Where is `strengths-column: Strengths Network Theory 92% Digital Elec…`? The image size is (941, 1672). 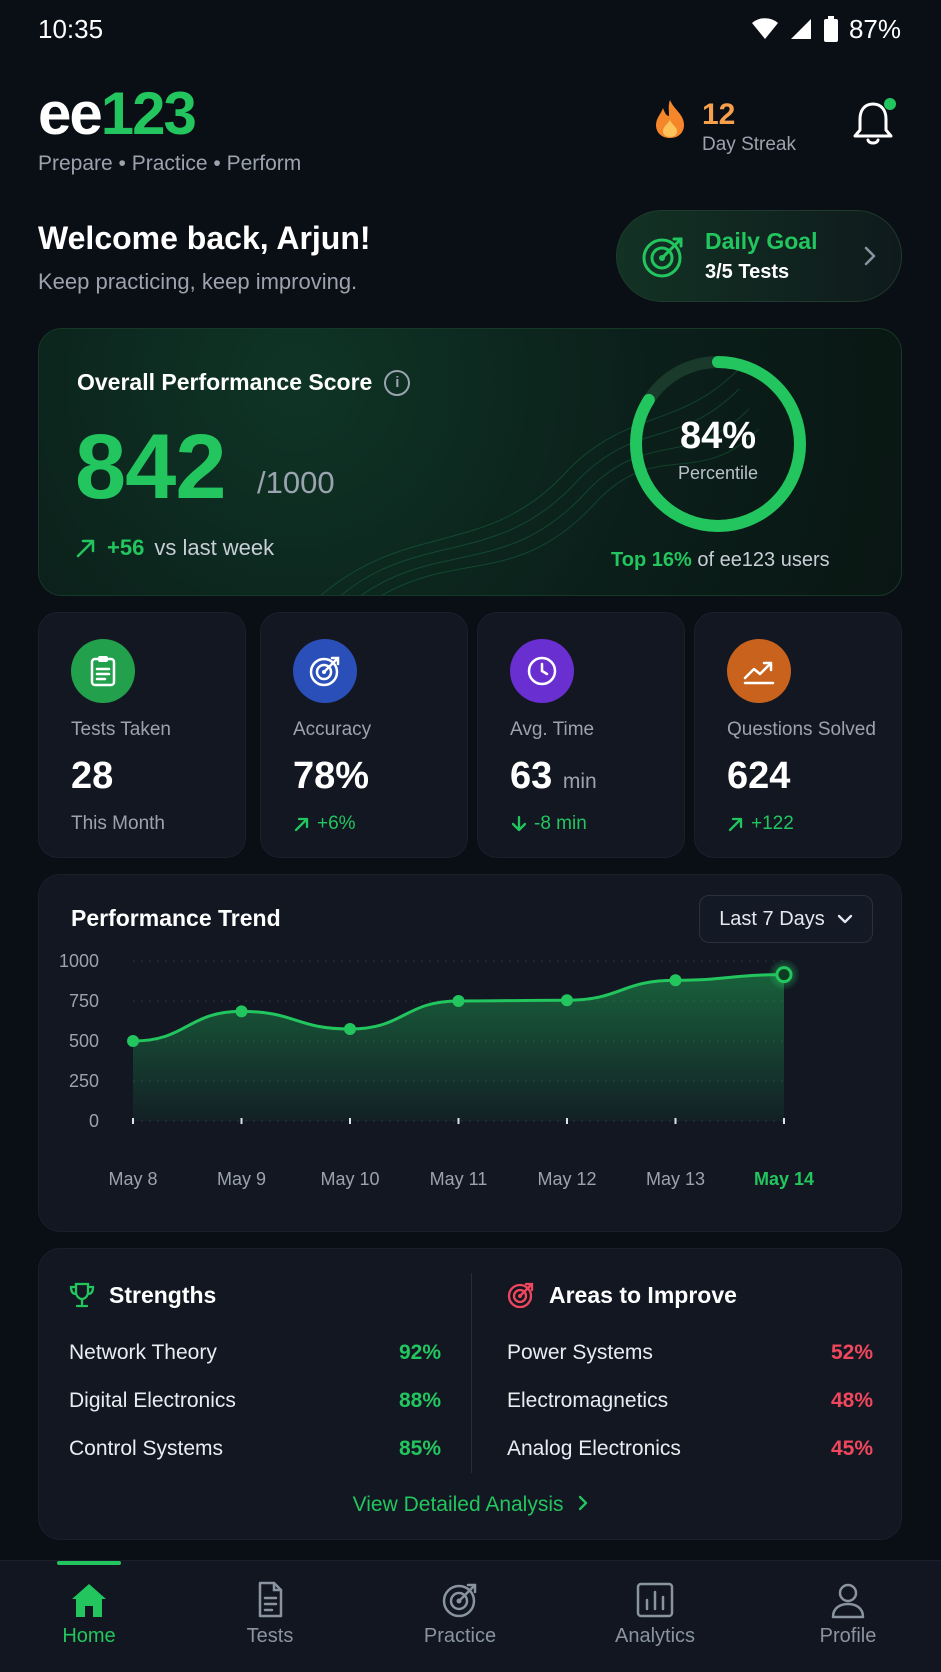 strengths-column: Strengths Network Theory 92% Digital Elec… is located at coordinates (255, 1374).